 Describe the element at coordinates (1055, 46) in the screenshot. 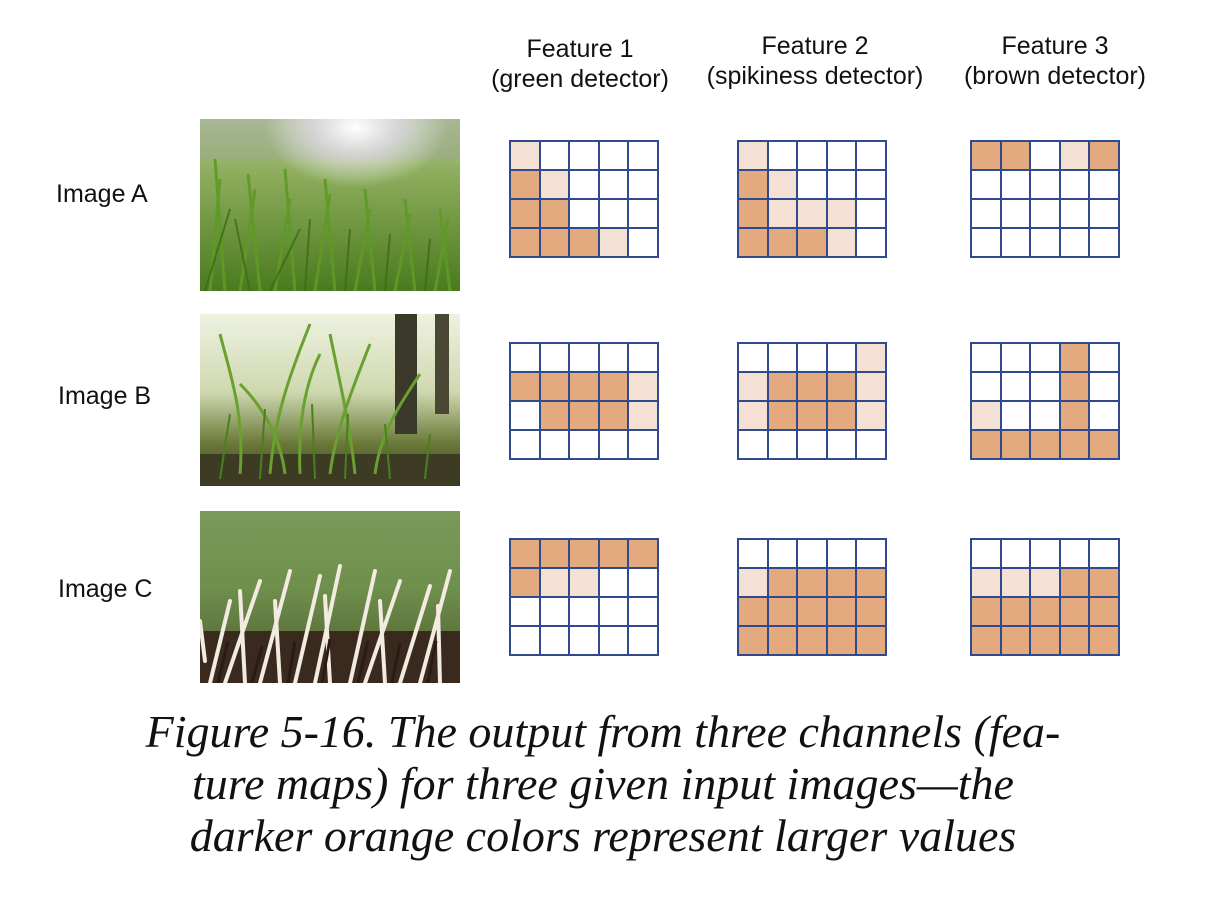

I see `feature-3-title: Feature 3` at that location.